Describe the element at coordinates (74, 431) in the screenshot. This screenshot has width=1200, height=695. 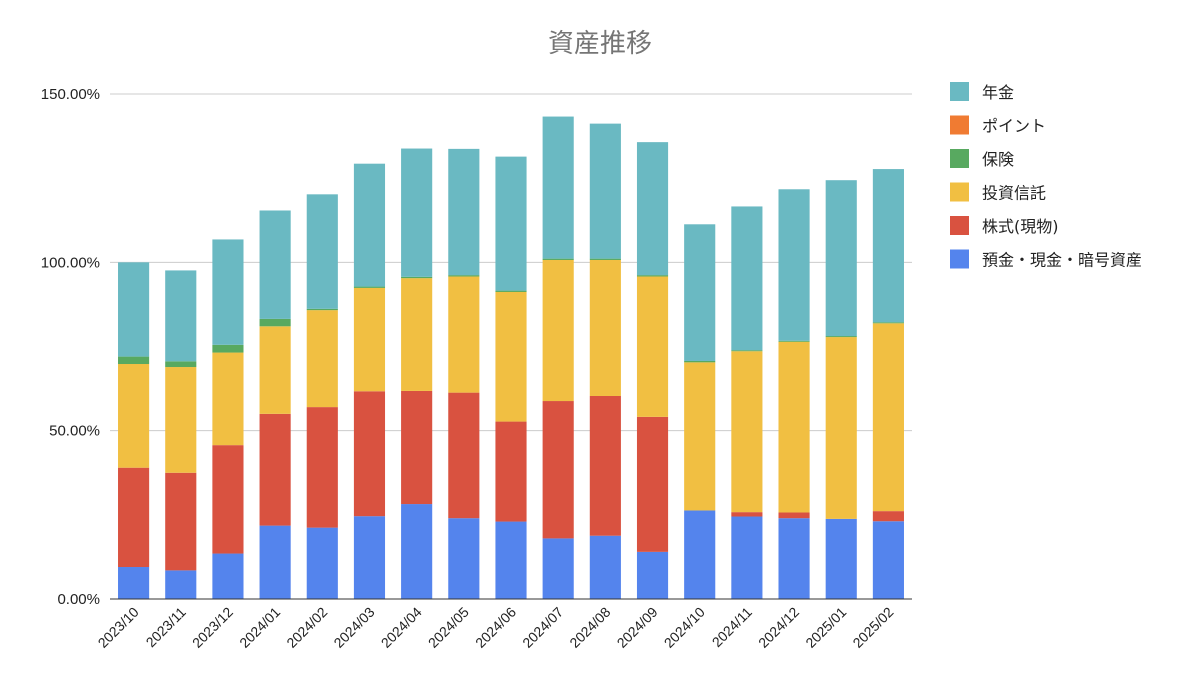
I see `y-tick-label: 50.00%` at that location.